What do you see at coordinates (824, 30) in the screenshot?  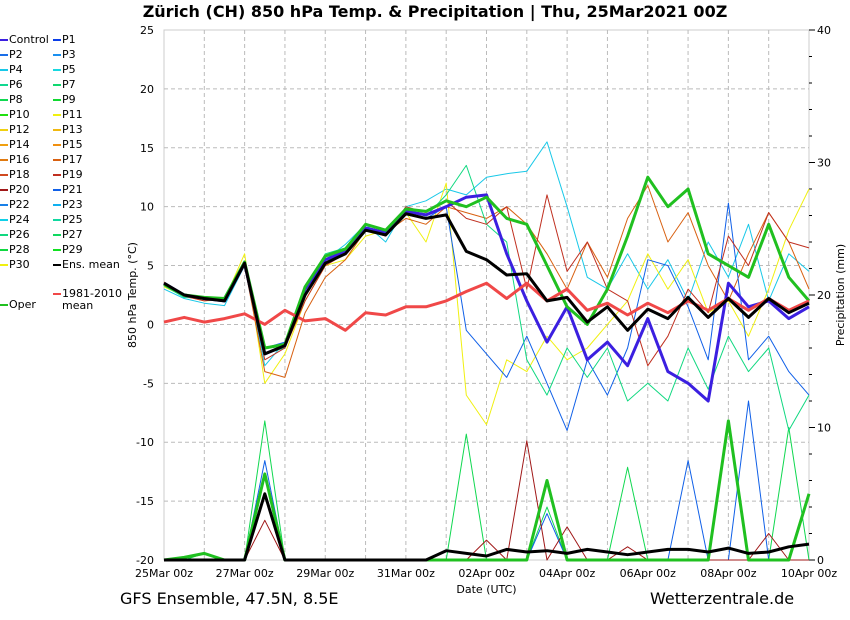 I see `y-right-tick-label: 40` at bounding box center [824, 30].